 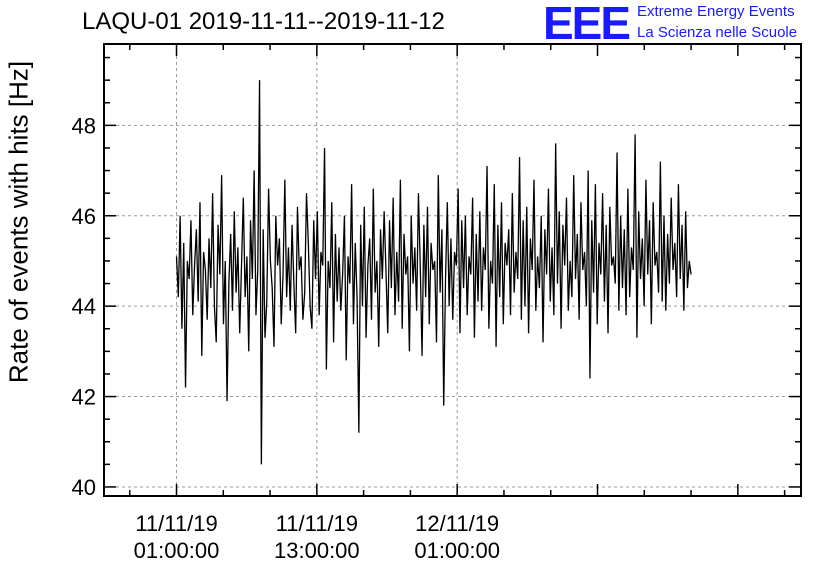 What do you see at coordinates (84, 487) in the screenshot?
I see `y-tick-label: 40` at bounding box center [84, 487].